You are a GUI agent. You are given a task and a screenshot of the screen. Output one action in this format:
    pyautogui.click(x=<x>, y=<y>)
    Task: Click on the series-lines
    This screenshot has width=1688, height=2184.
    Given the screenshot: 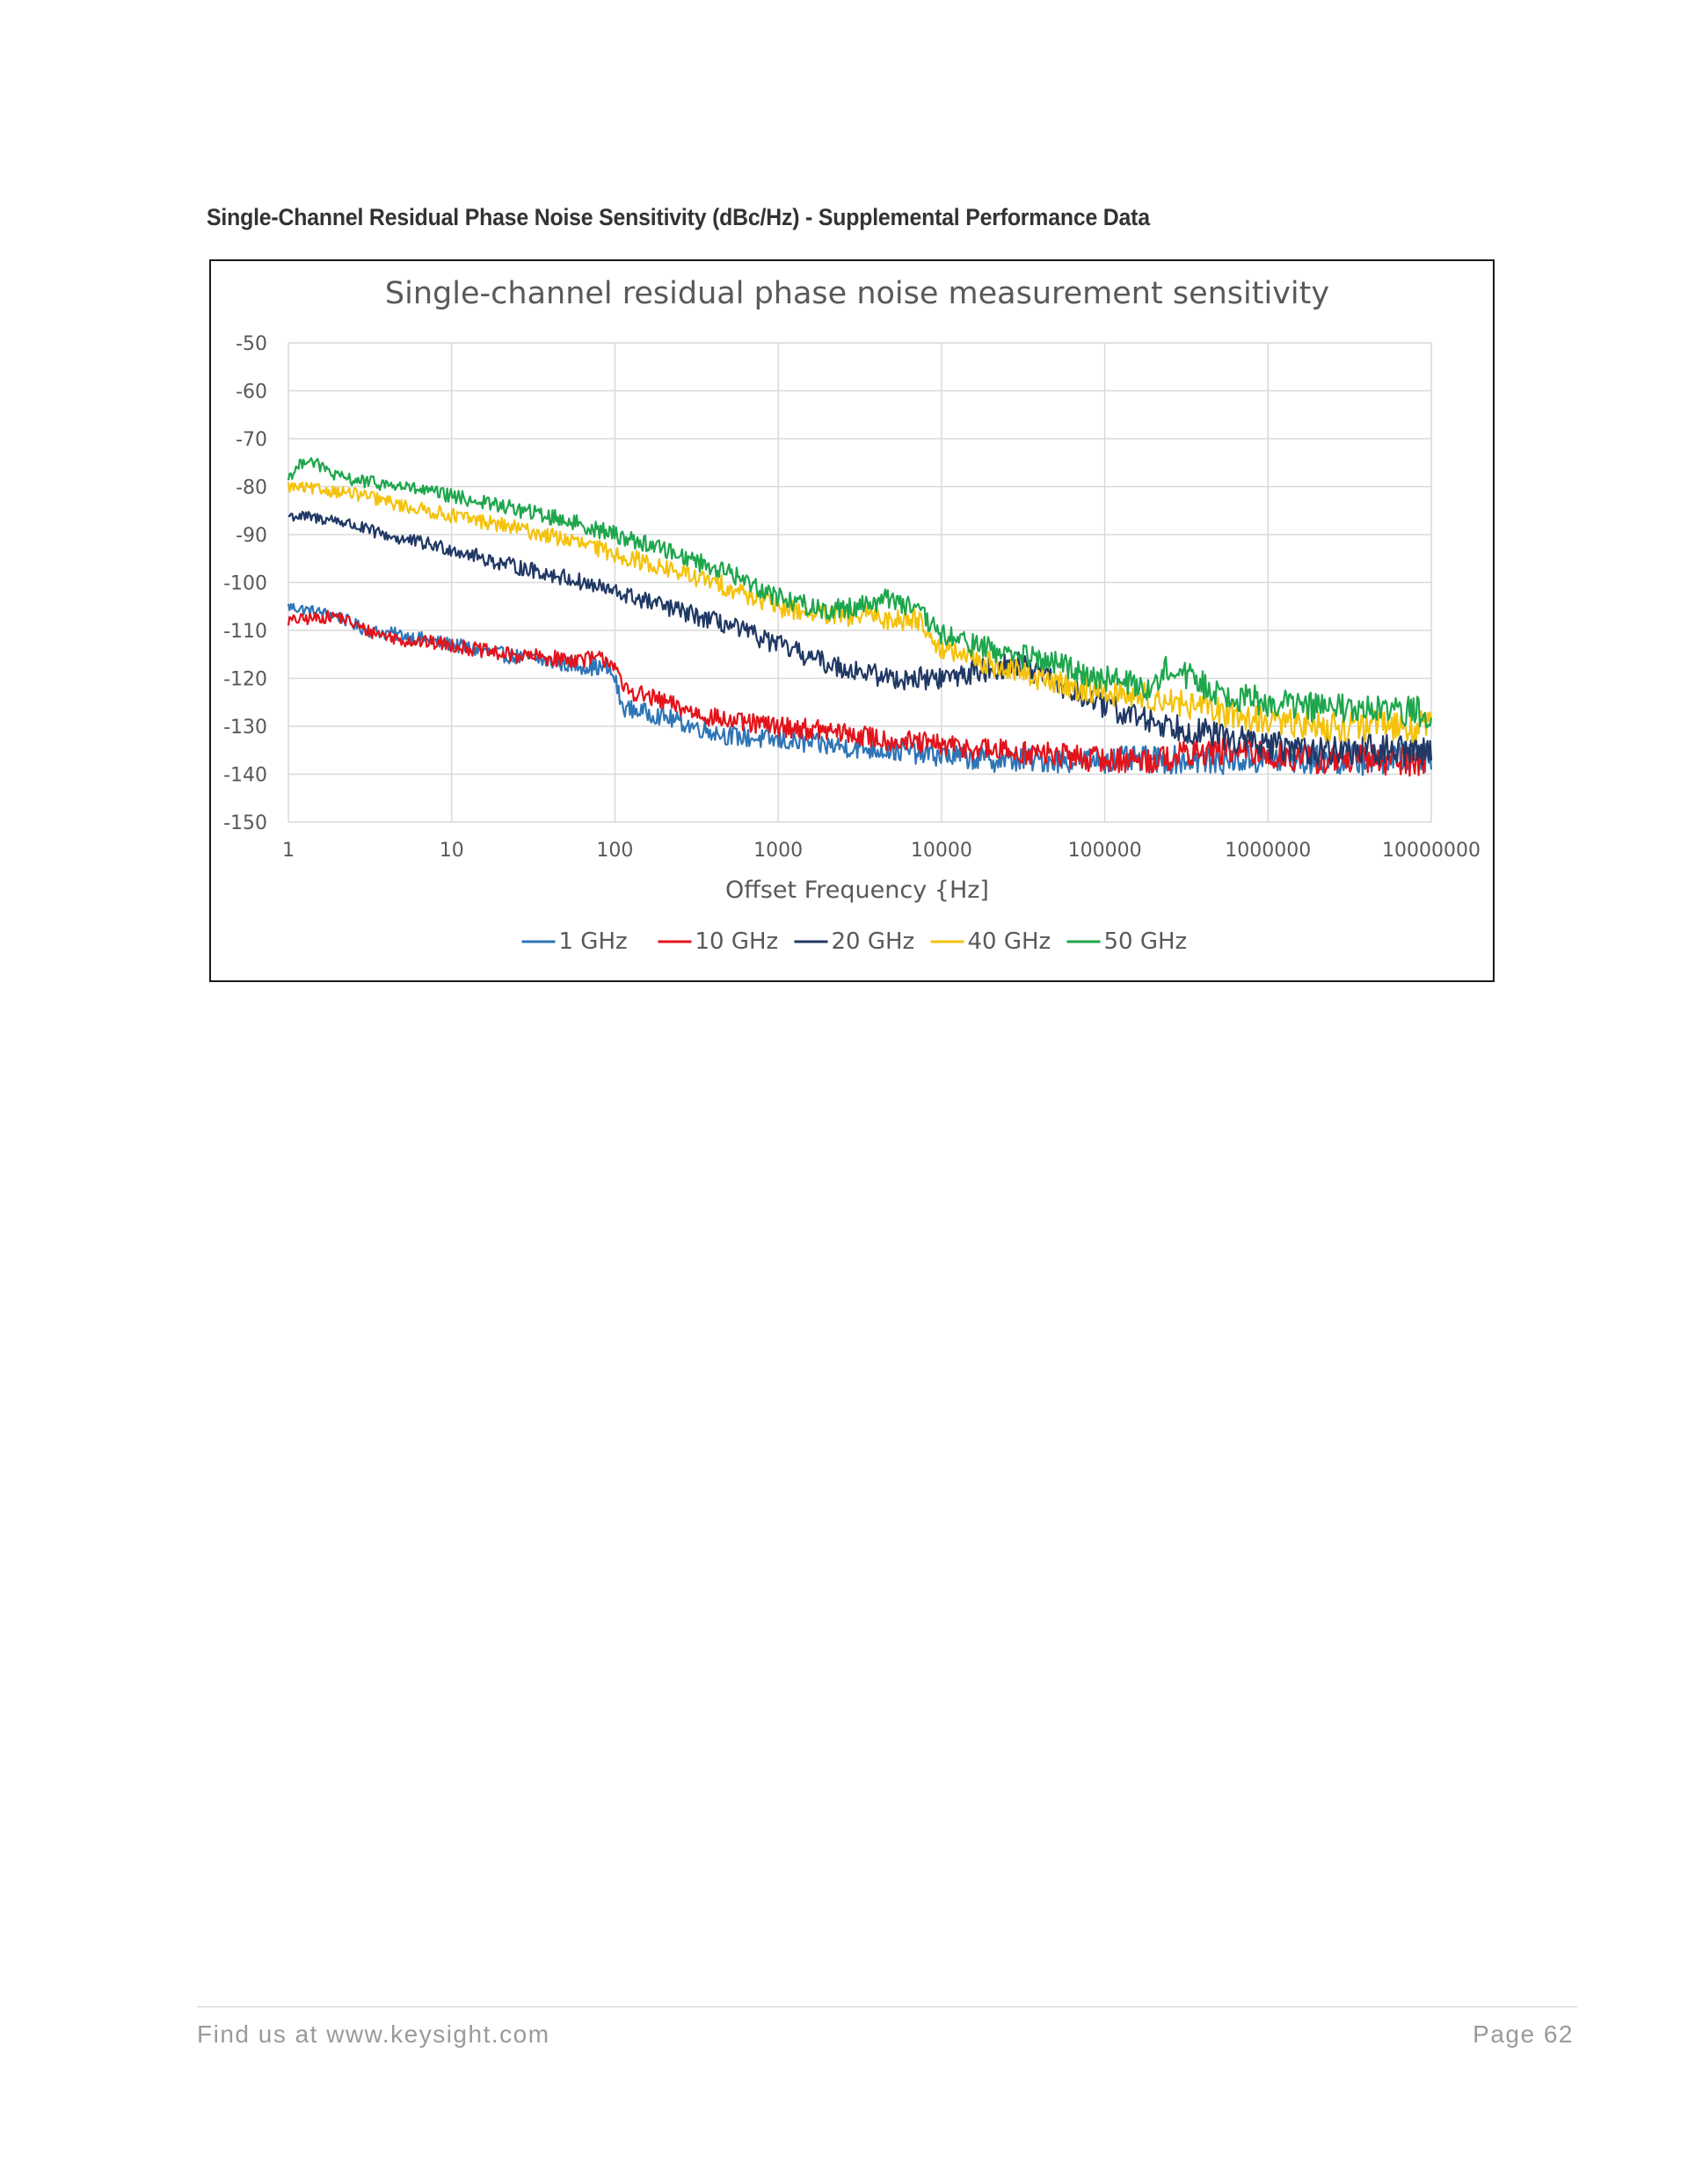 What is the action you would take?
    pyautogui.click(x=860, y=617)
    